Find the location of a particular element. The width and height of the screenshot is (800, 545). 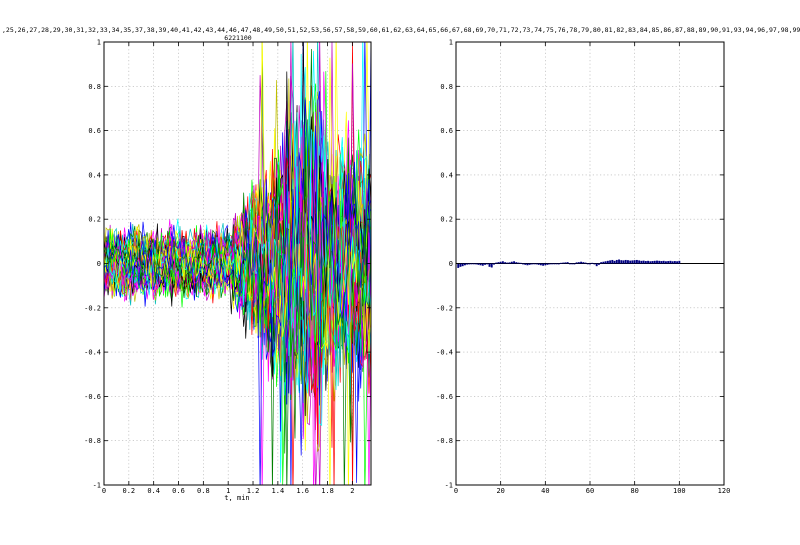

left-ytick-label: 1 is located at coordinates (99, 43).